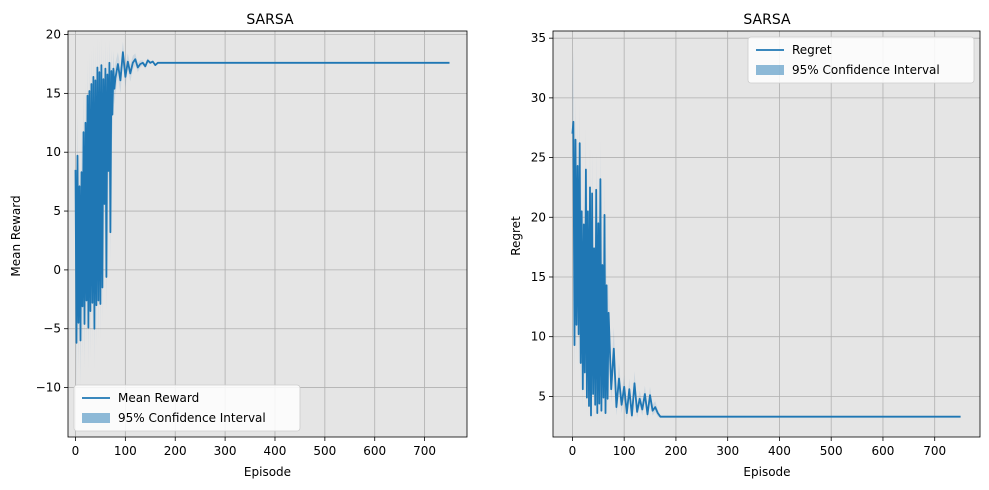 This screenshot has height=490, width=989. I want to click on right-x-axis-label: Episode, so click(766, 472).